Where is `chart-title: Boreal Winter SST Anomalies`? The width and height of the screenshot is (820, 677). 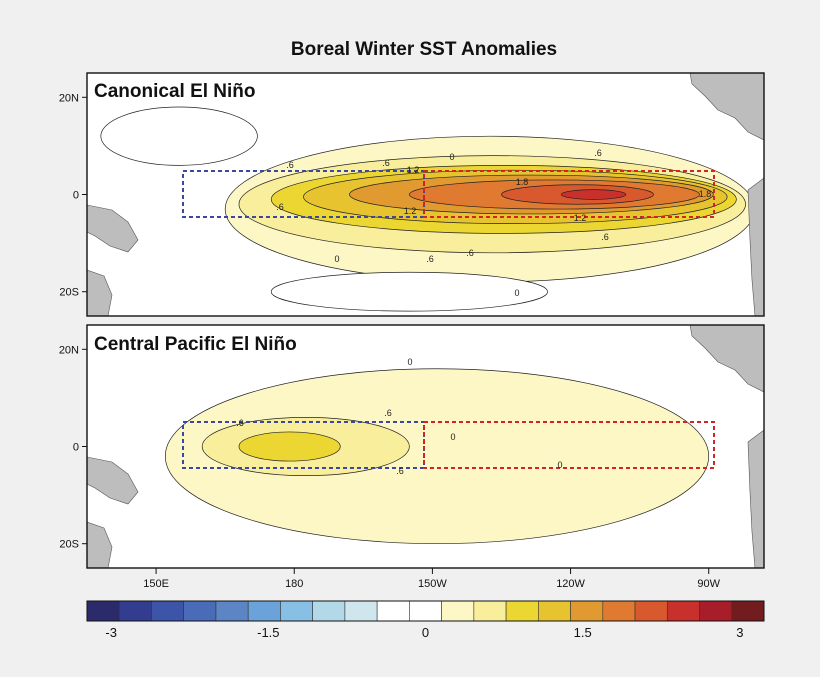 chart-title: Boreal Winter SST Anomalies is located at coordinates (424, 49).